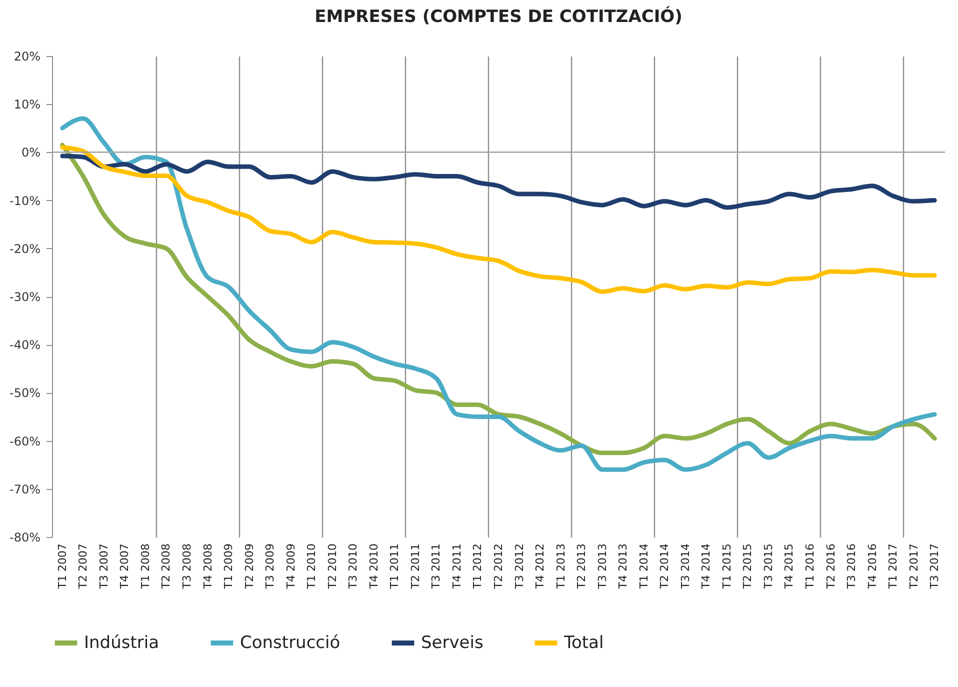 The width and height of the screenshot is (958, 687). I want to click on y-tick-label: -20%, so click(24, 249).